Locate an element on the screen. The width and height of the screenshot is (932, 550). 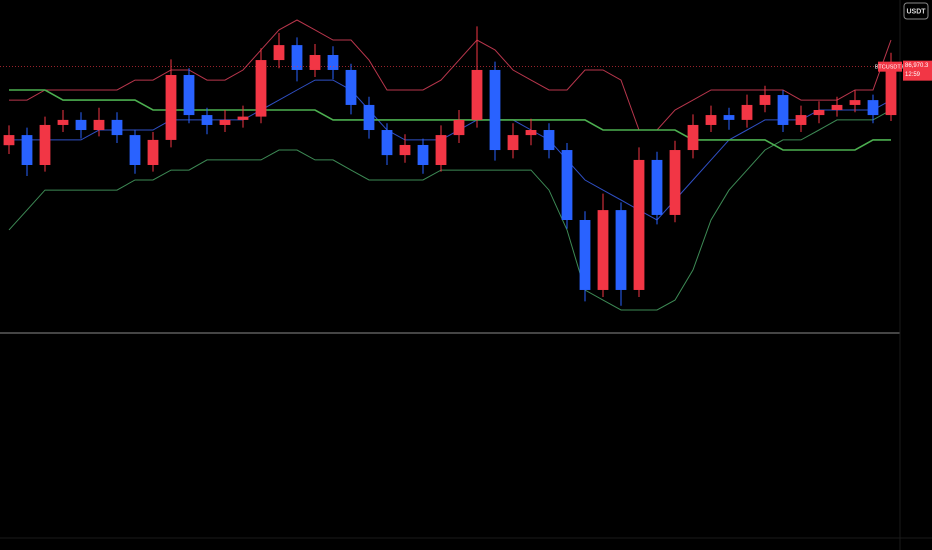
currency-button: USDT is located at coordinates (916, 11).